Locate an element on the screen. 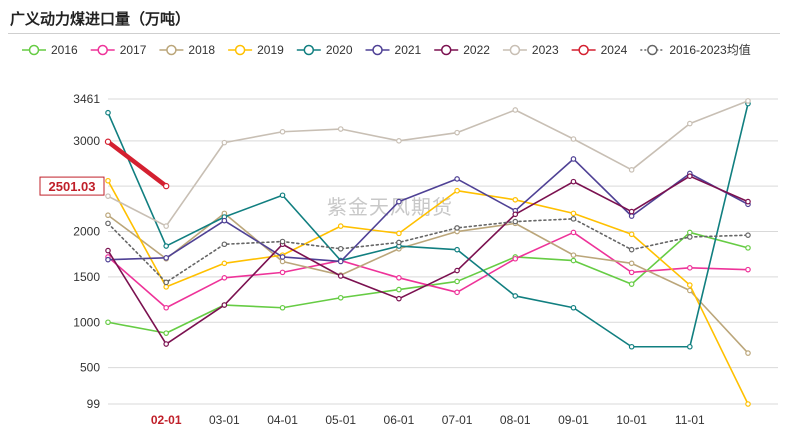 The image size is (789, 430). legend-item-9: 2016-2023均值 is located at coordinates (695, 49).